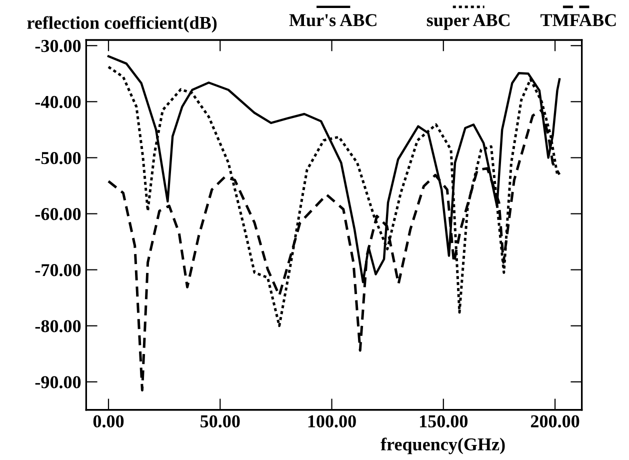 This screenshot has width=629, height=460. What do you see at coordinates (220, 421) in the screenshot?
I see `x-tick-label: 50.00` at bounding box center [220, 421].